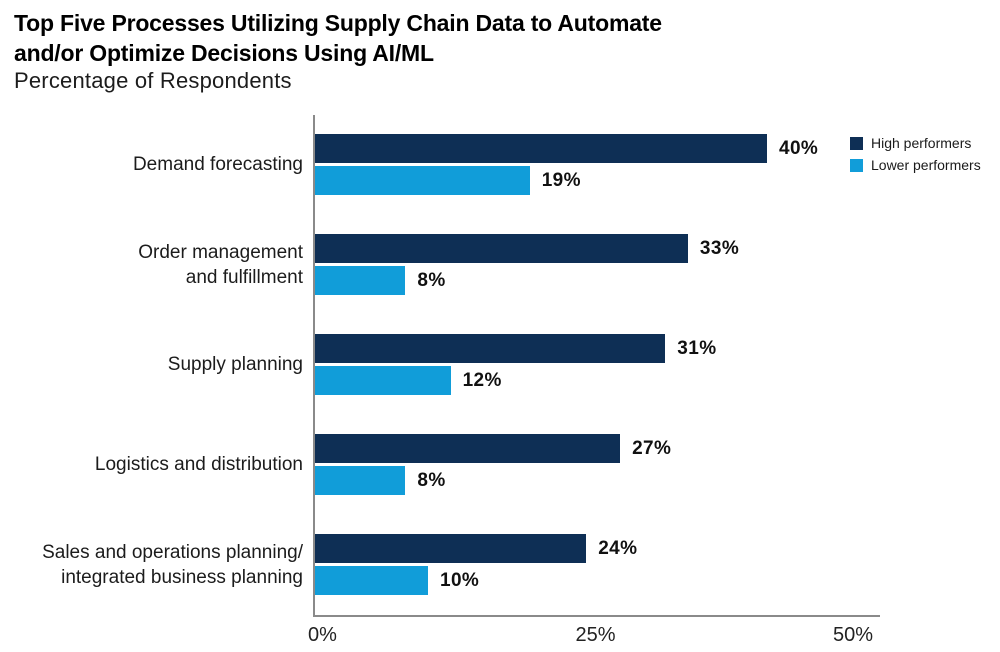  Describe the element at coordinates (476, 548) in the screenshot. I see `bar-high-performers: 24%` at that location.